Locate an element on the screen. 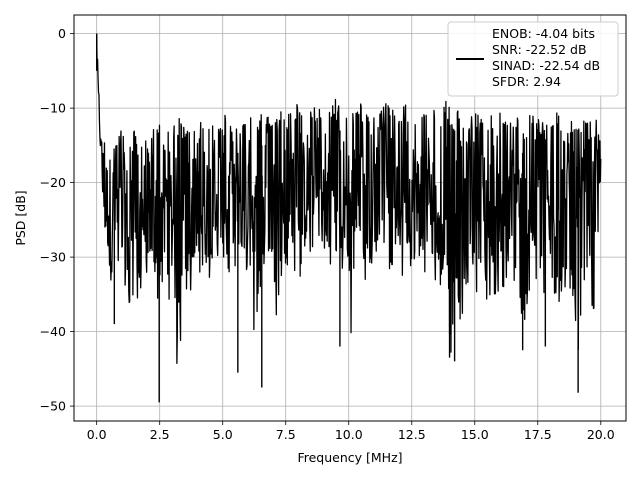  x-axis-ticks: 0.0 2.5 5.0 7.5 10.0 12.5 15.0 17.5 20.0 is located at coordinates (351, 431).